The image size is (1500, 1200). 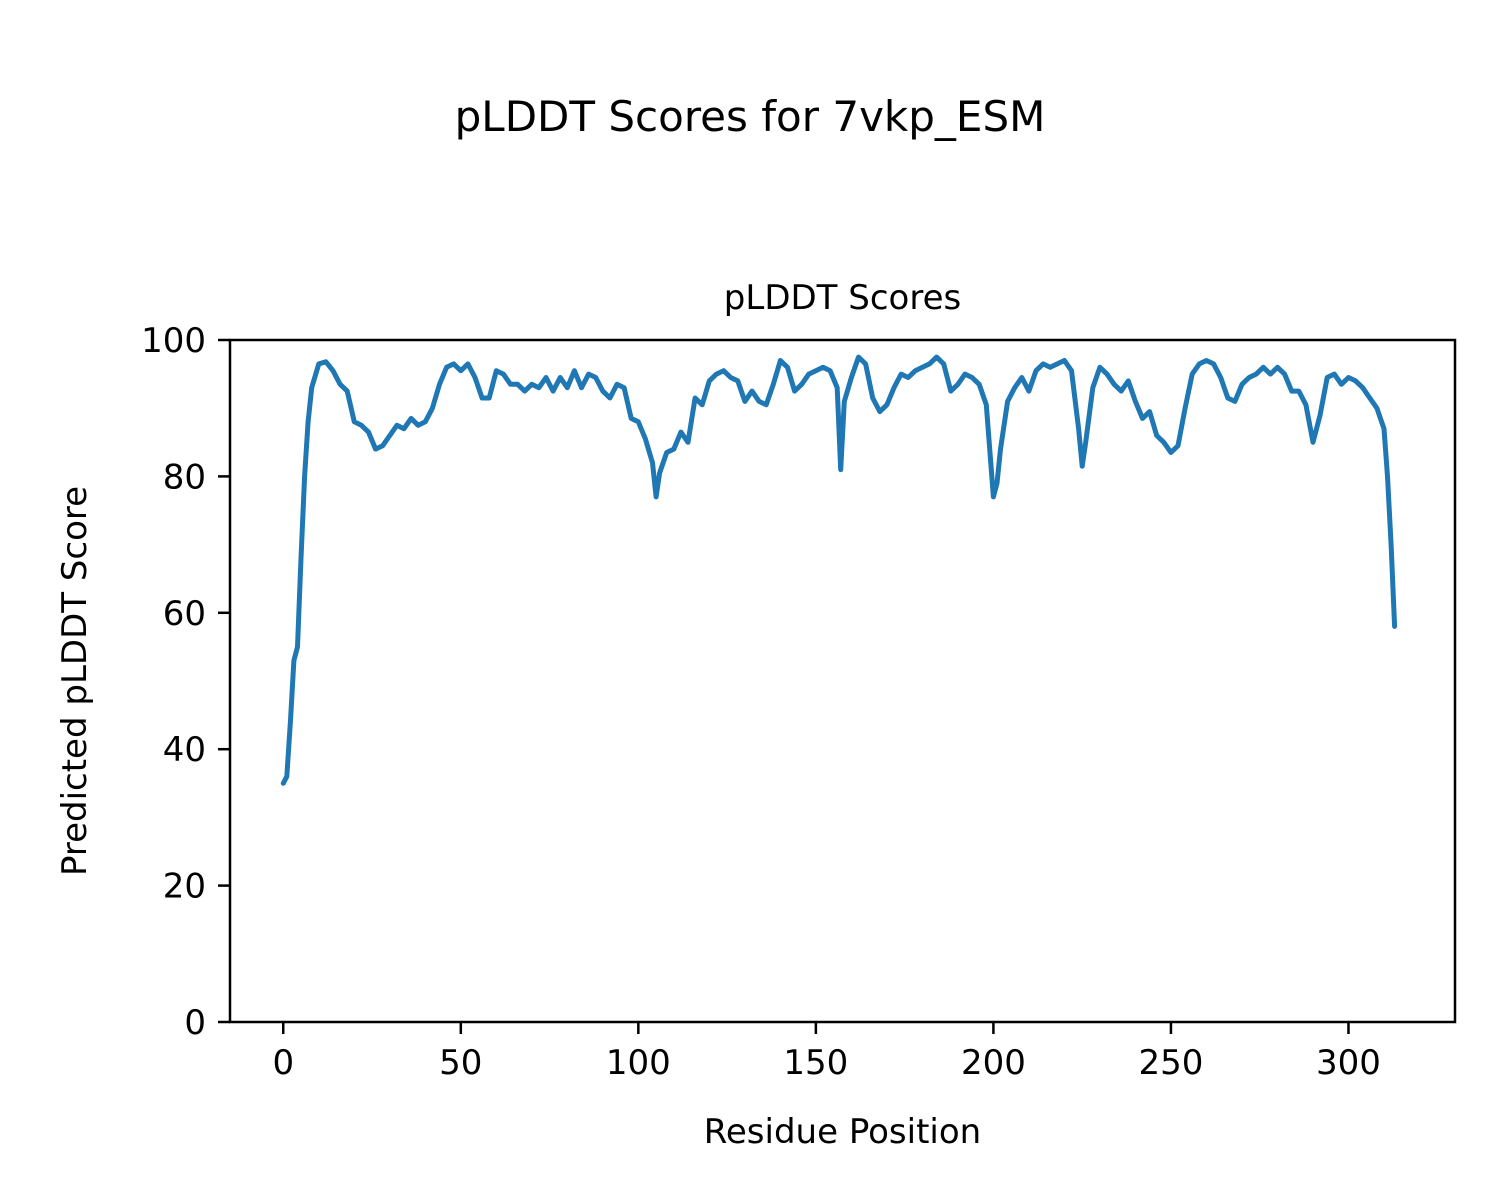 What do you see at coordinates (173, 341) in the screenshot?
I see `y-tick-label: 100` at bounding box center [173, 341].